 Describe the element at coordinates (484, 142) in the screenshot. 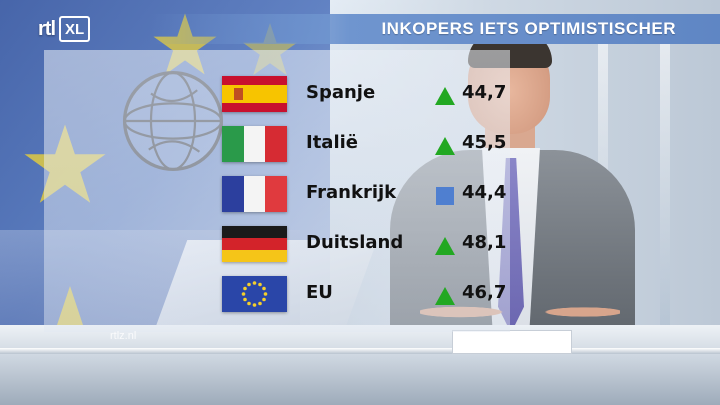

I see `index-value: 45,5` at that location.